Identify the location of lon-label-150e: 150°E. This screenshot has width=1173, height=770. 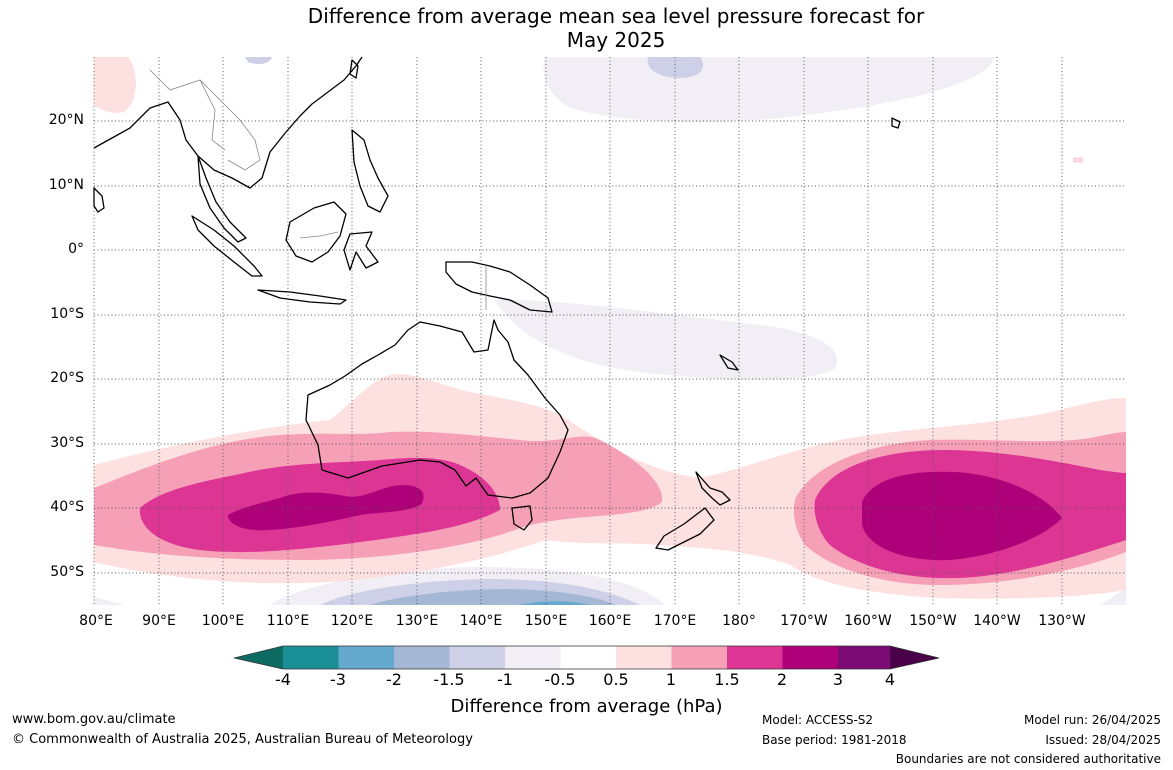
(546, 621).